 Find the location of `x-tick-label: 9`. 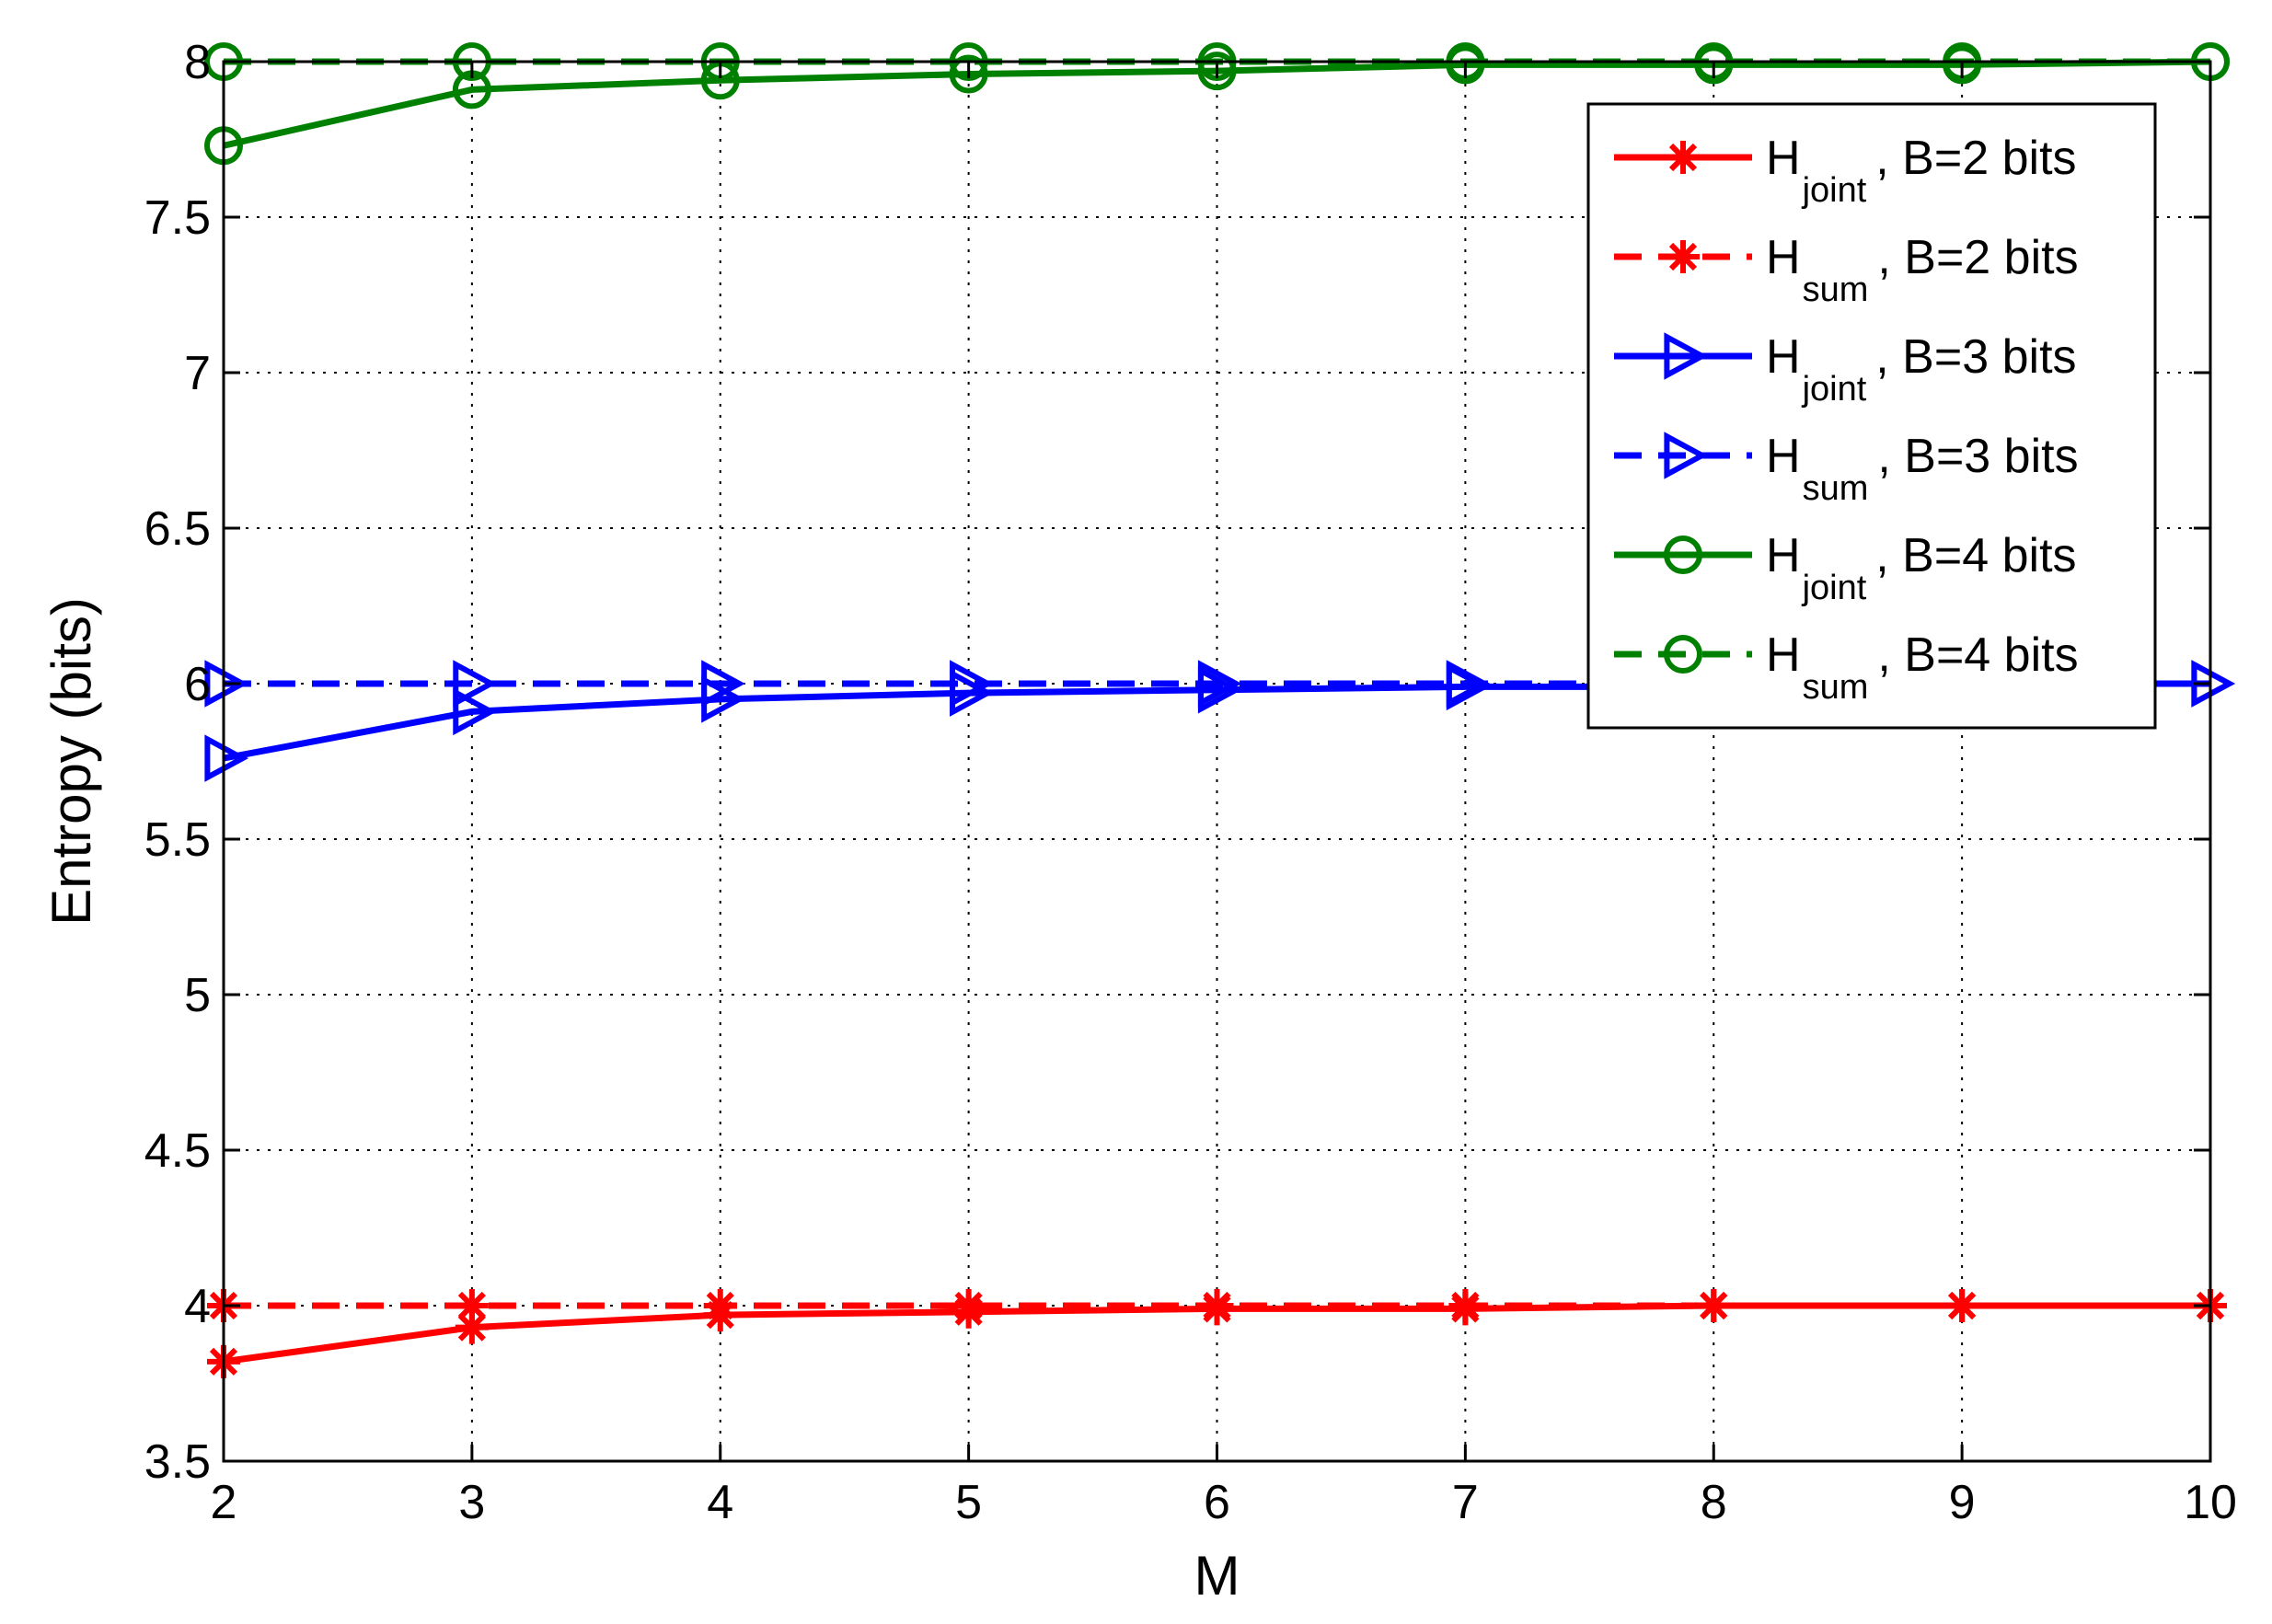

x-tick-label: 9 is located at coordinates (1963, 1502).